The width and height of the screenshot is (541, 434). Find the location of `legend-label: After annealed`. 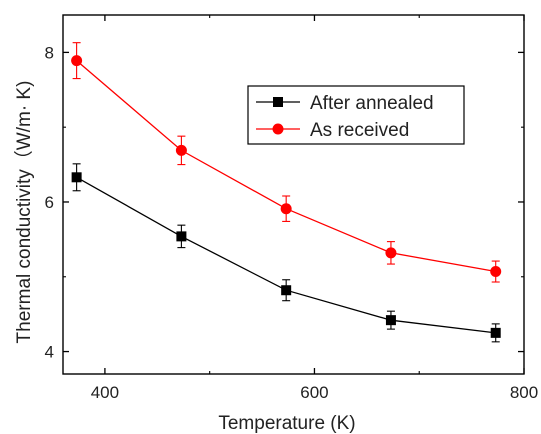

legend-label: After annealed is located at coordinates (372, 103).